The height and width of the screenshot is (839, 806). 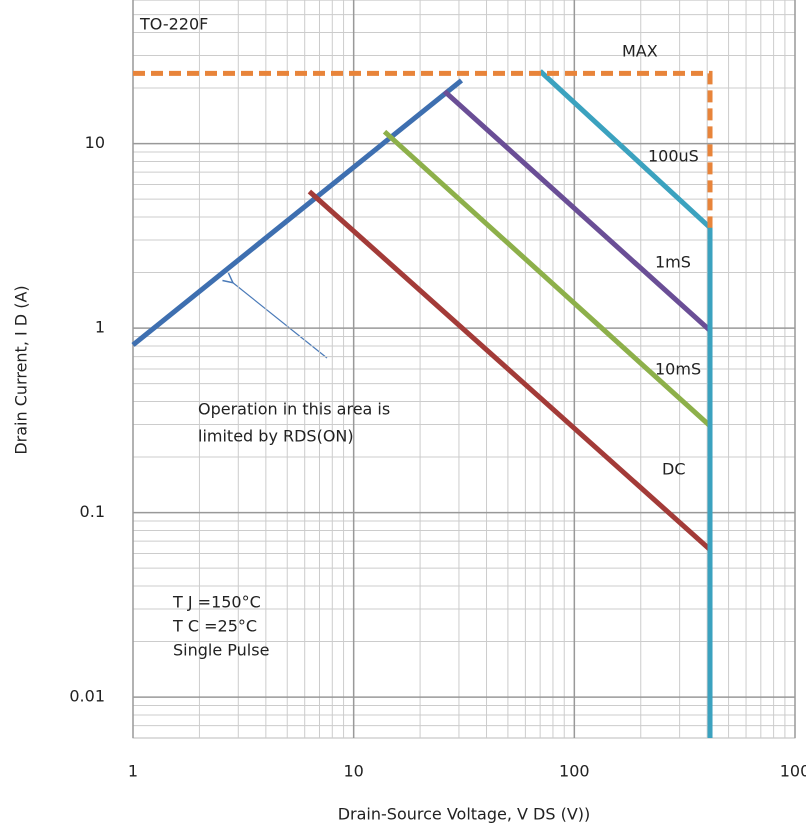 What do you see at coordinates (95, 142) in the screenshot?
I see `y-tick-label: 10` at bounding box center [95, 142].